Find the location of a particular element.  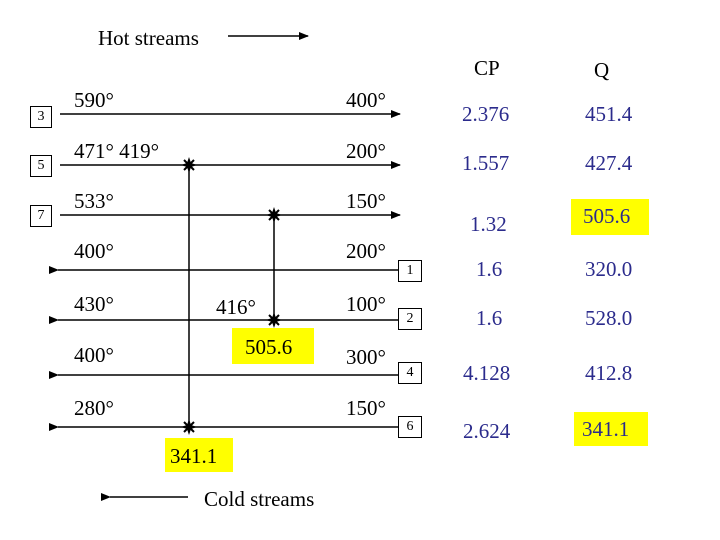

q-header: Q is located at coordinates (602, 70).